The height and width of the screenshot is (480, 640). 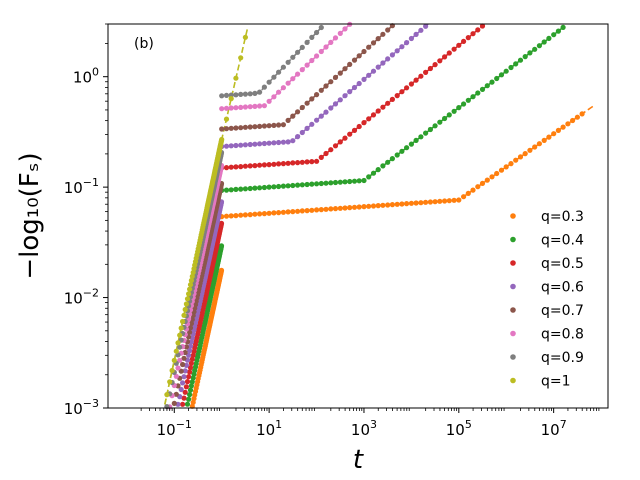 I want to click on legend-label-q=0.9: q=0.9, so click(x=562, y=358).